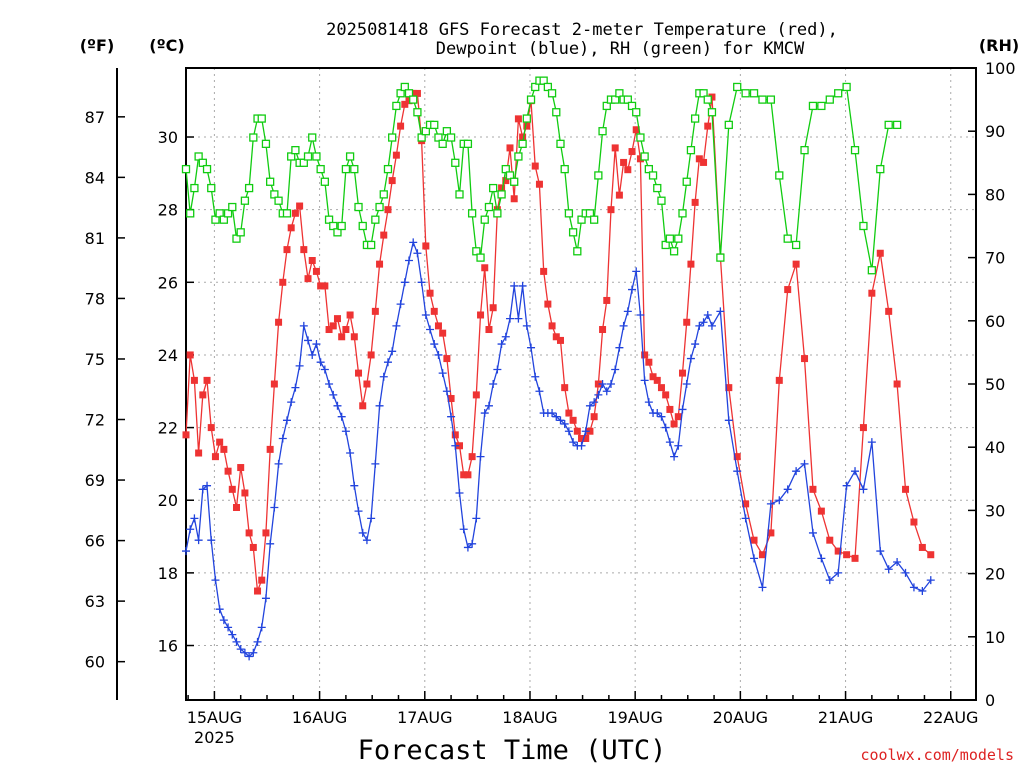 Image resolution: width=1024 pixels, height=768 pixels. I want to click on fahrenheit-tick-label: 63, so click(95, 601).